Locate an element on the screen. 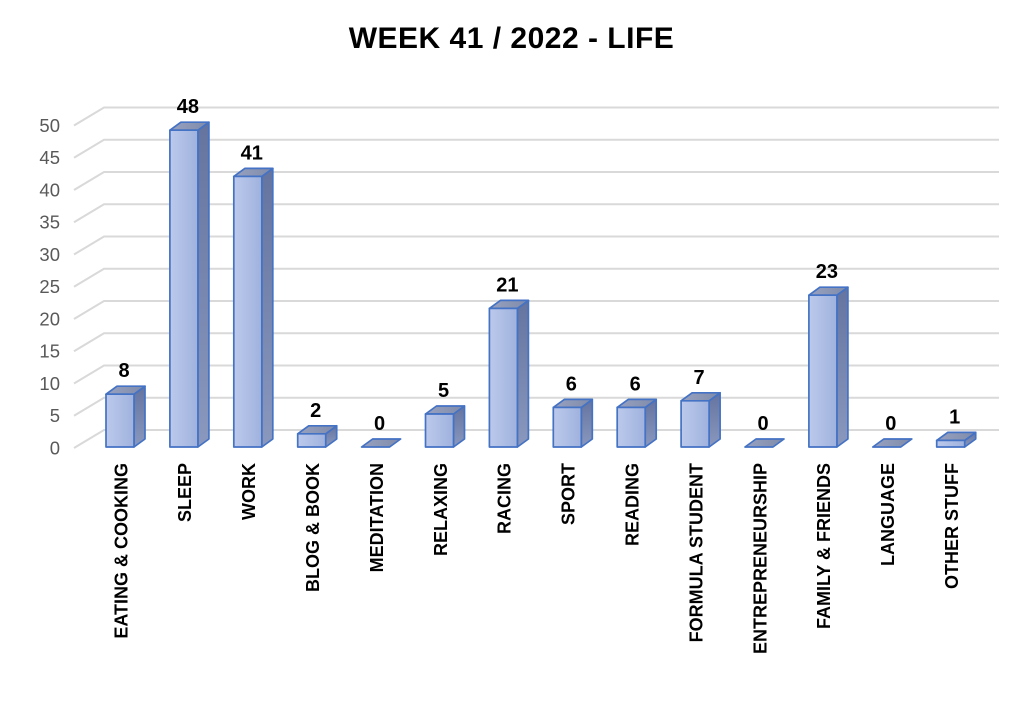 The width and height of the screenshot is (1023, 703). category-label-meditation: MEDITATION is located at coordinates (377, 517).